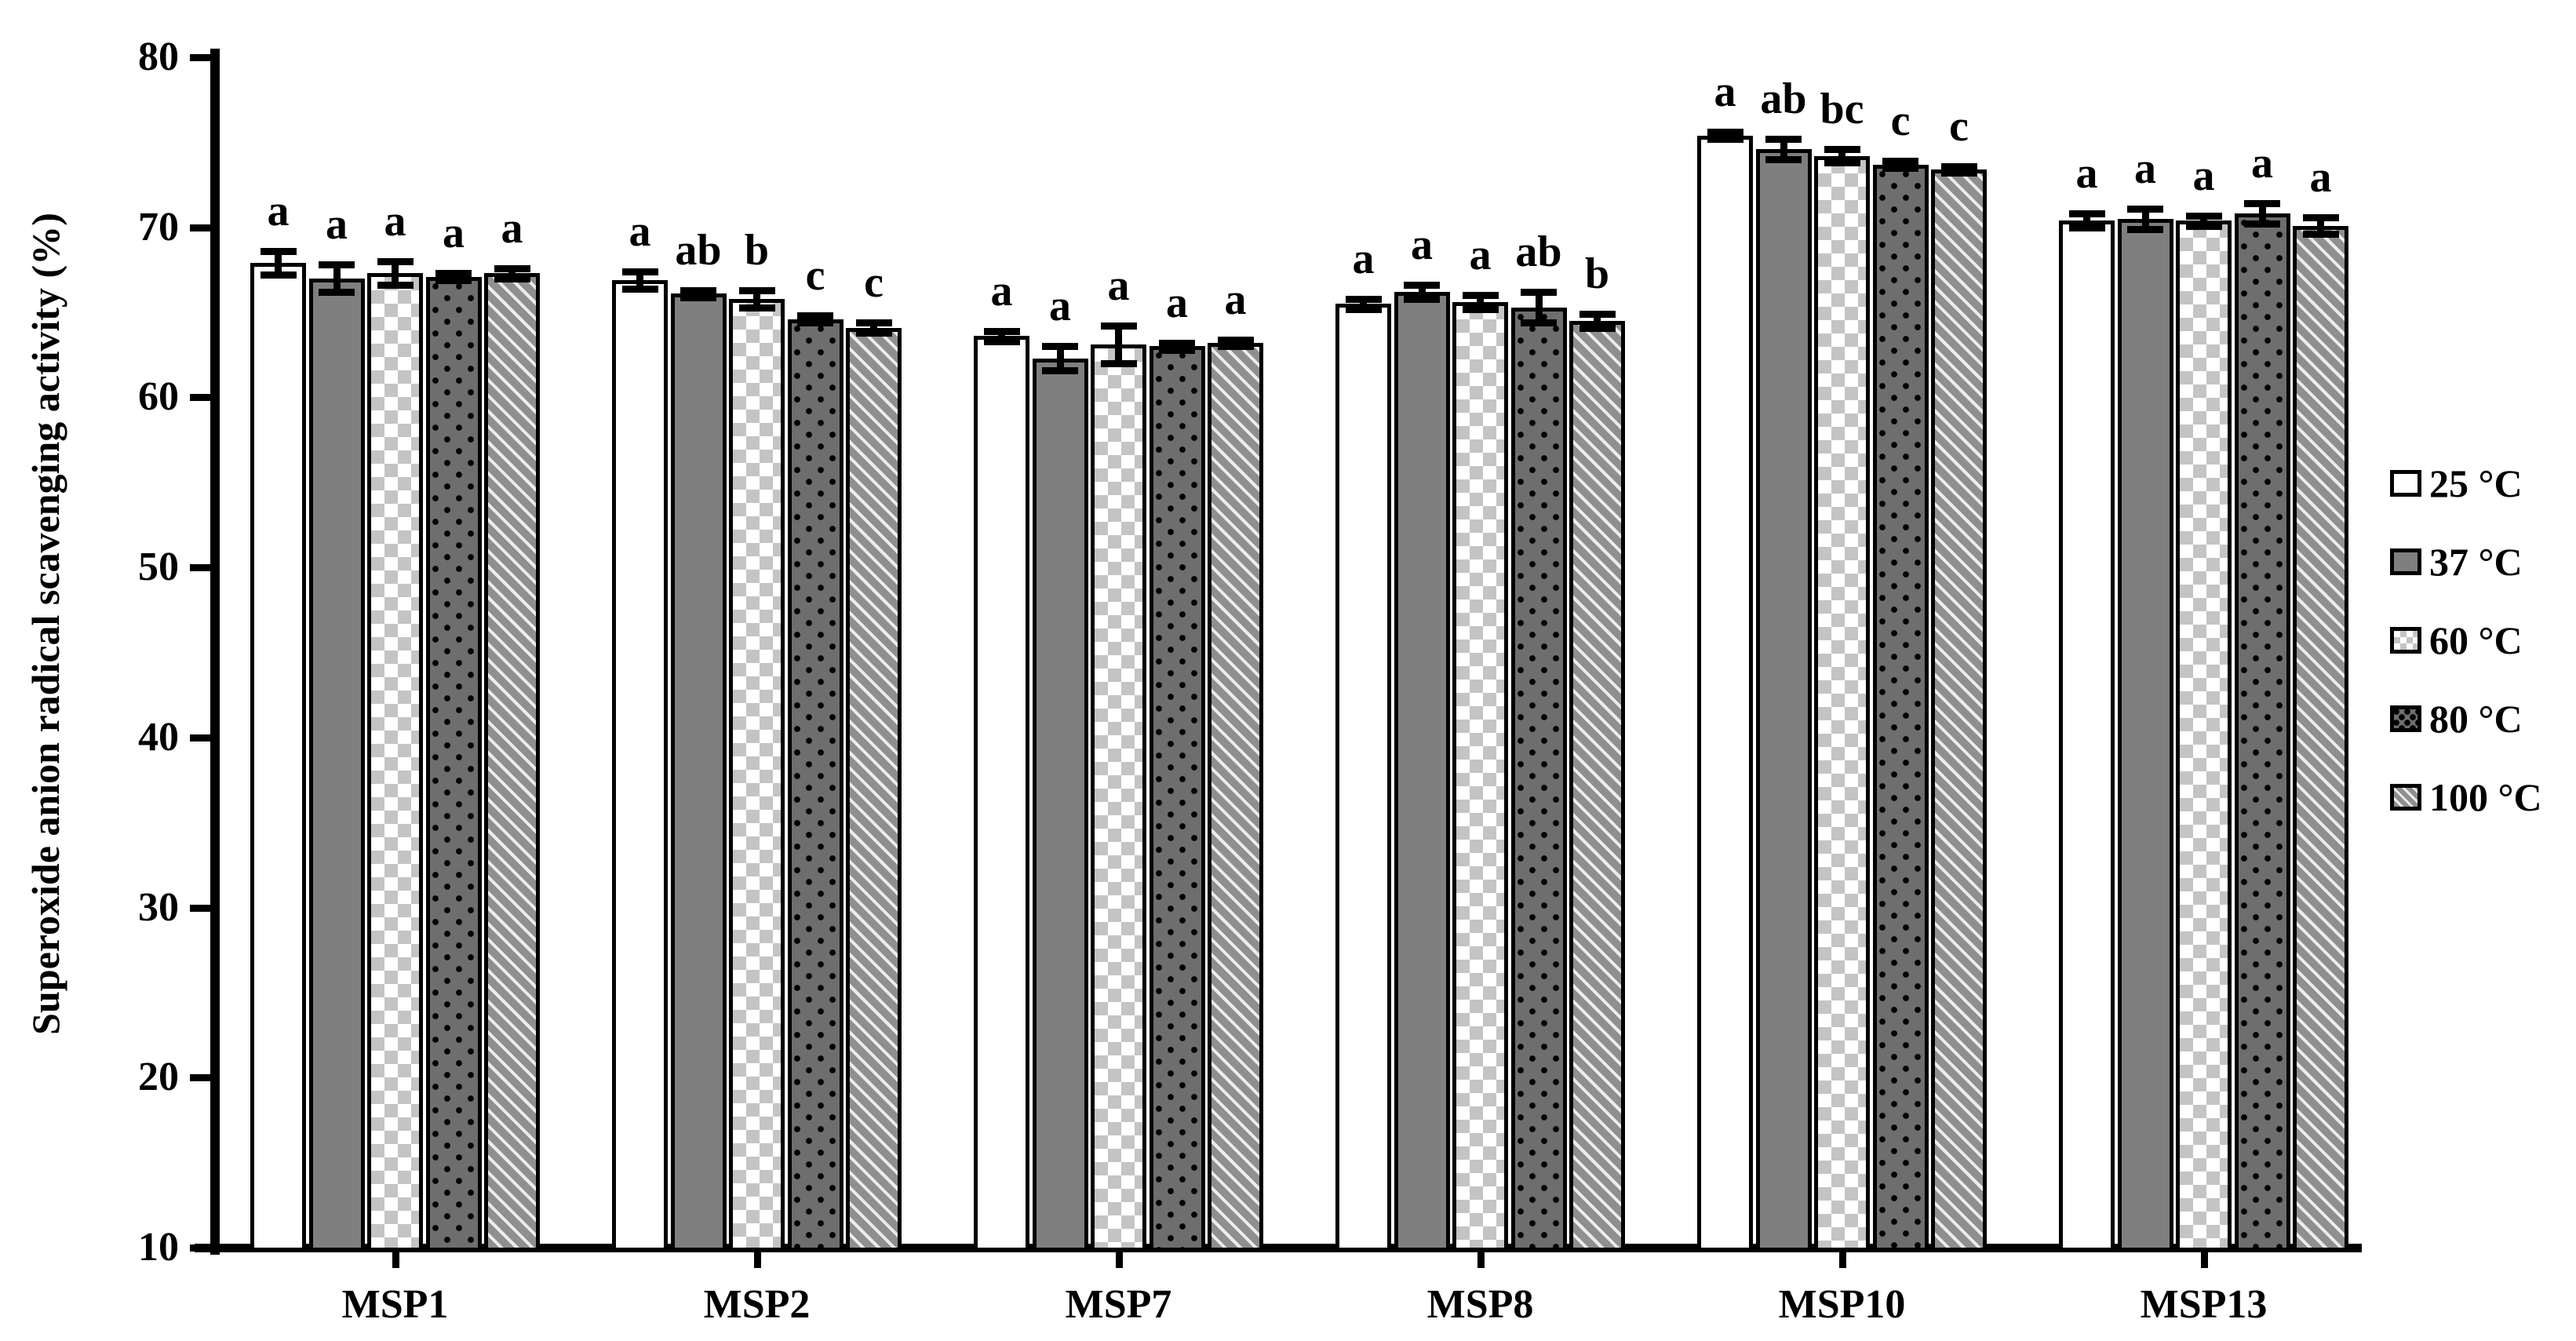  I want to click on x-tick-label: MSP1, so click(395, 1304).